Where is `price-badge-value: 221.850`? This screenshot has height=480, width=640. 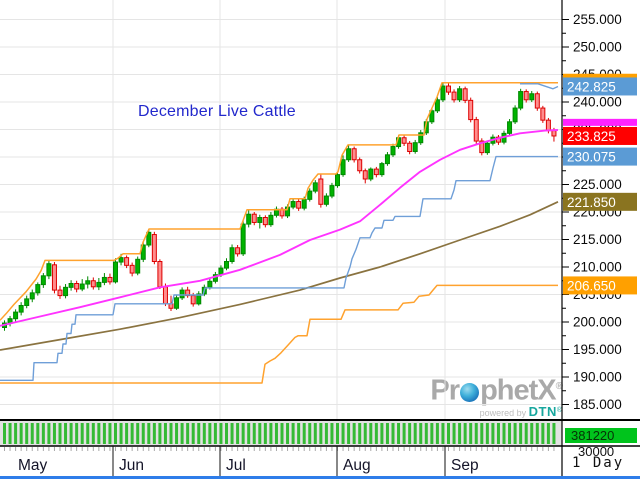
price-badge-value: 221.850 is located at coordinates (591, 202).